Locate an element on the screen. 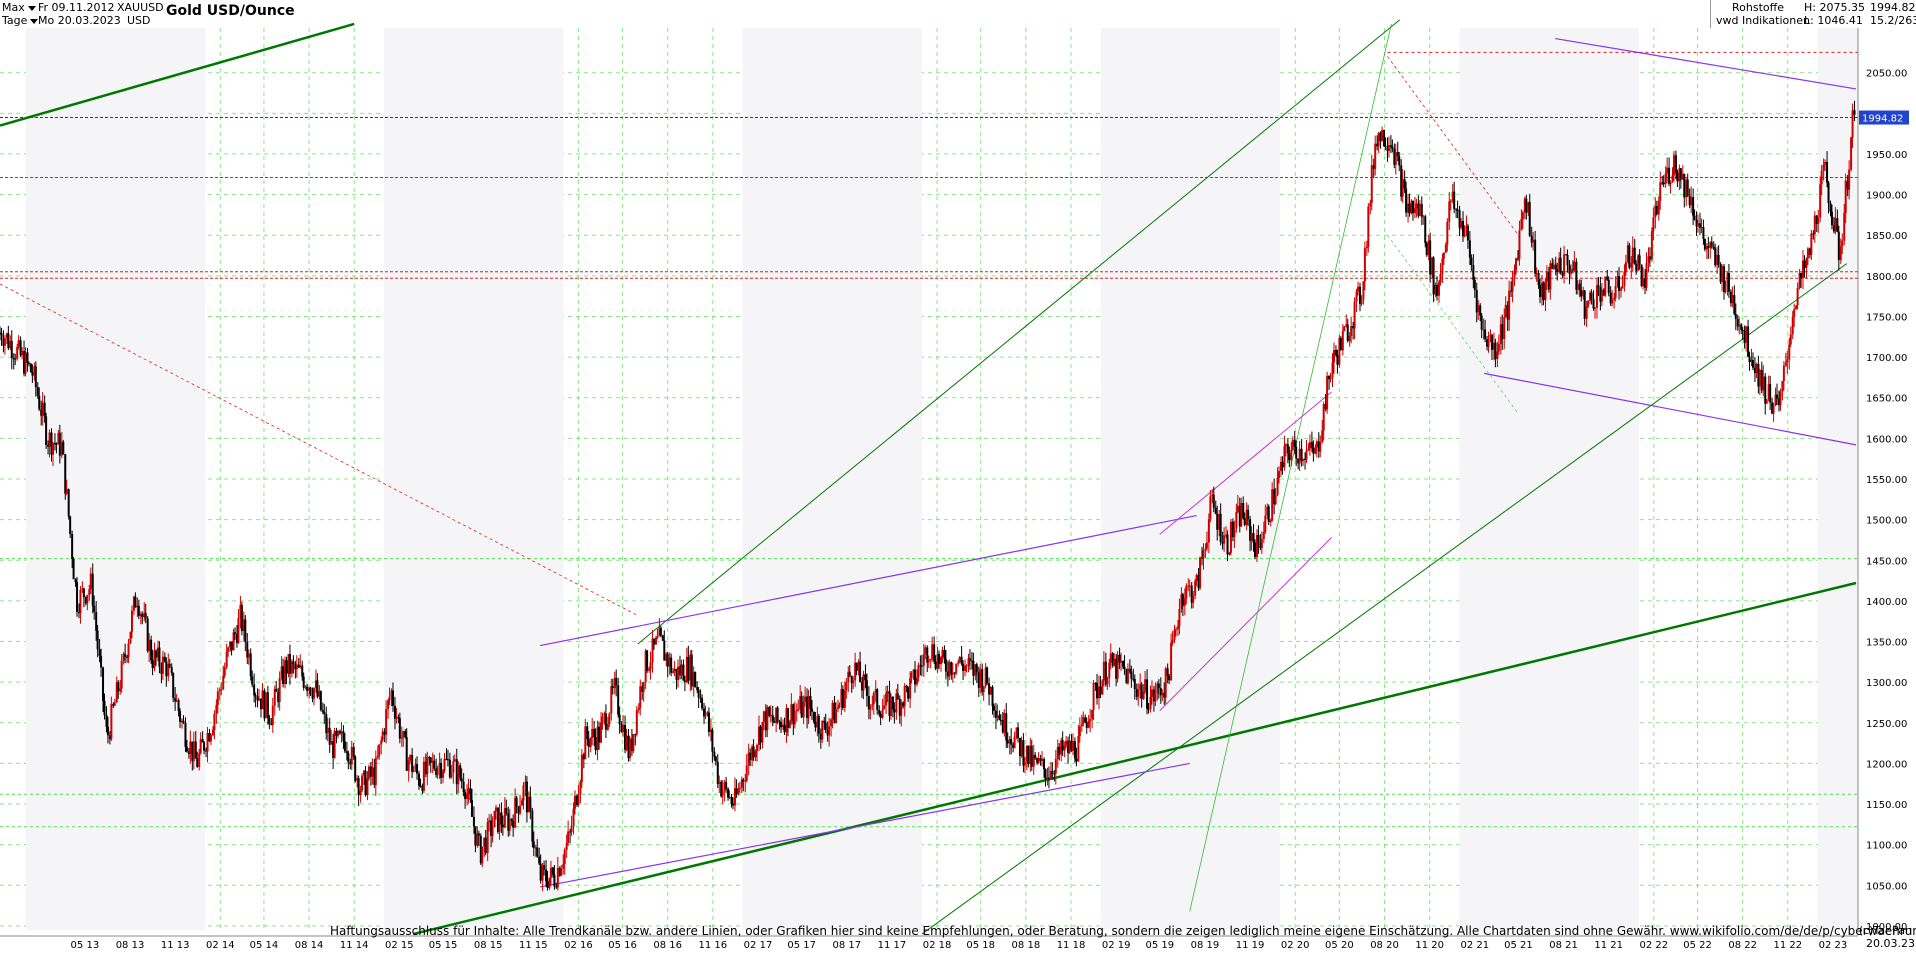 This screenshot has width=1916, height=956. period-dropdown: Max is located at coordinates (19, 8).